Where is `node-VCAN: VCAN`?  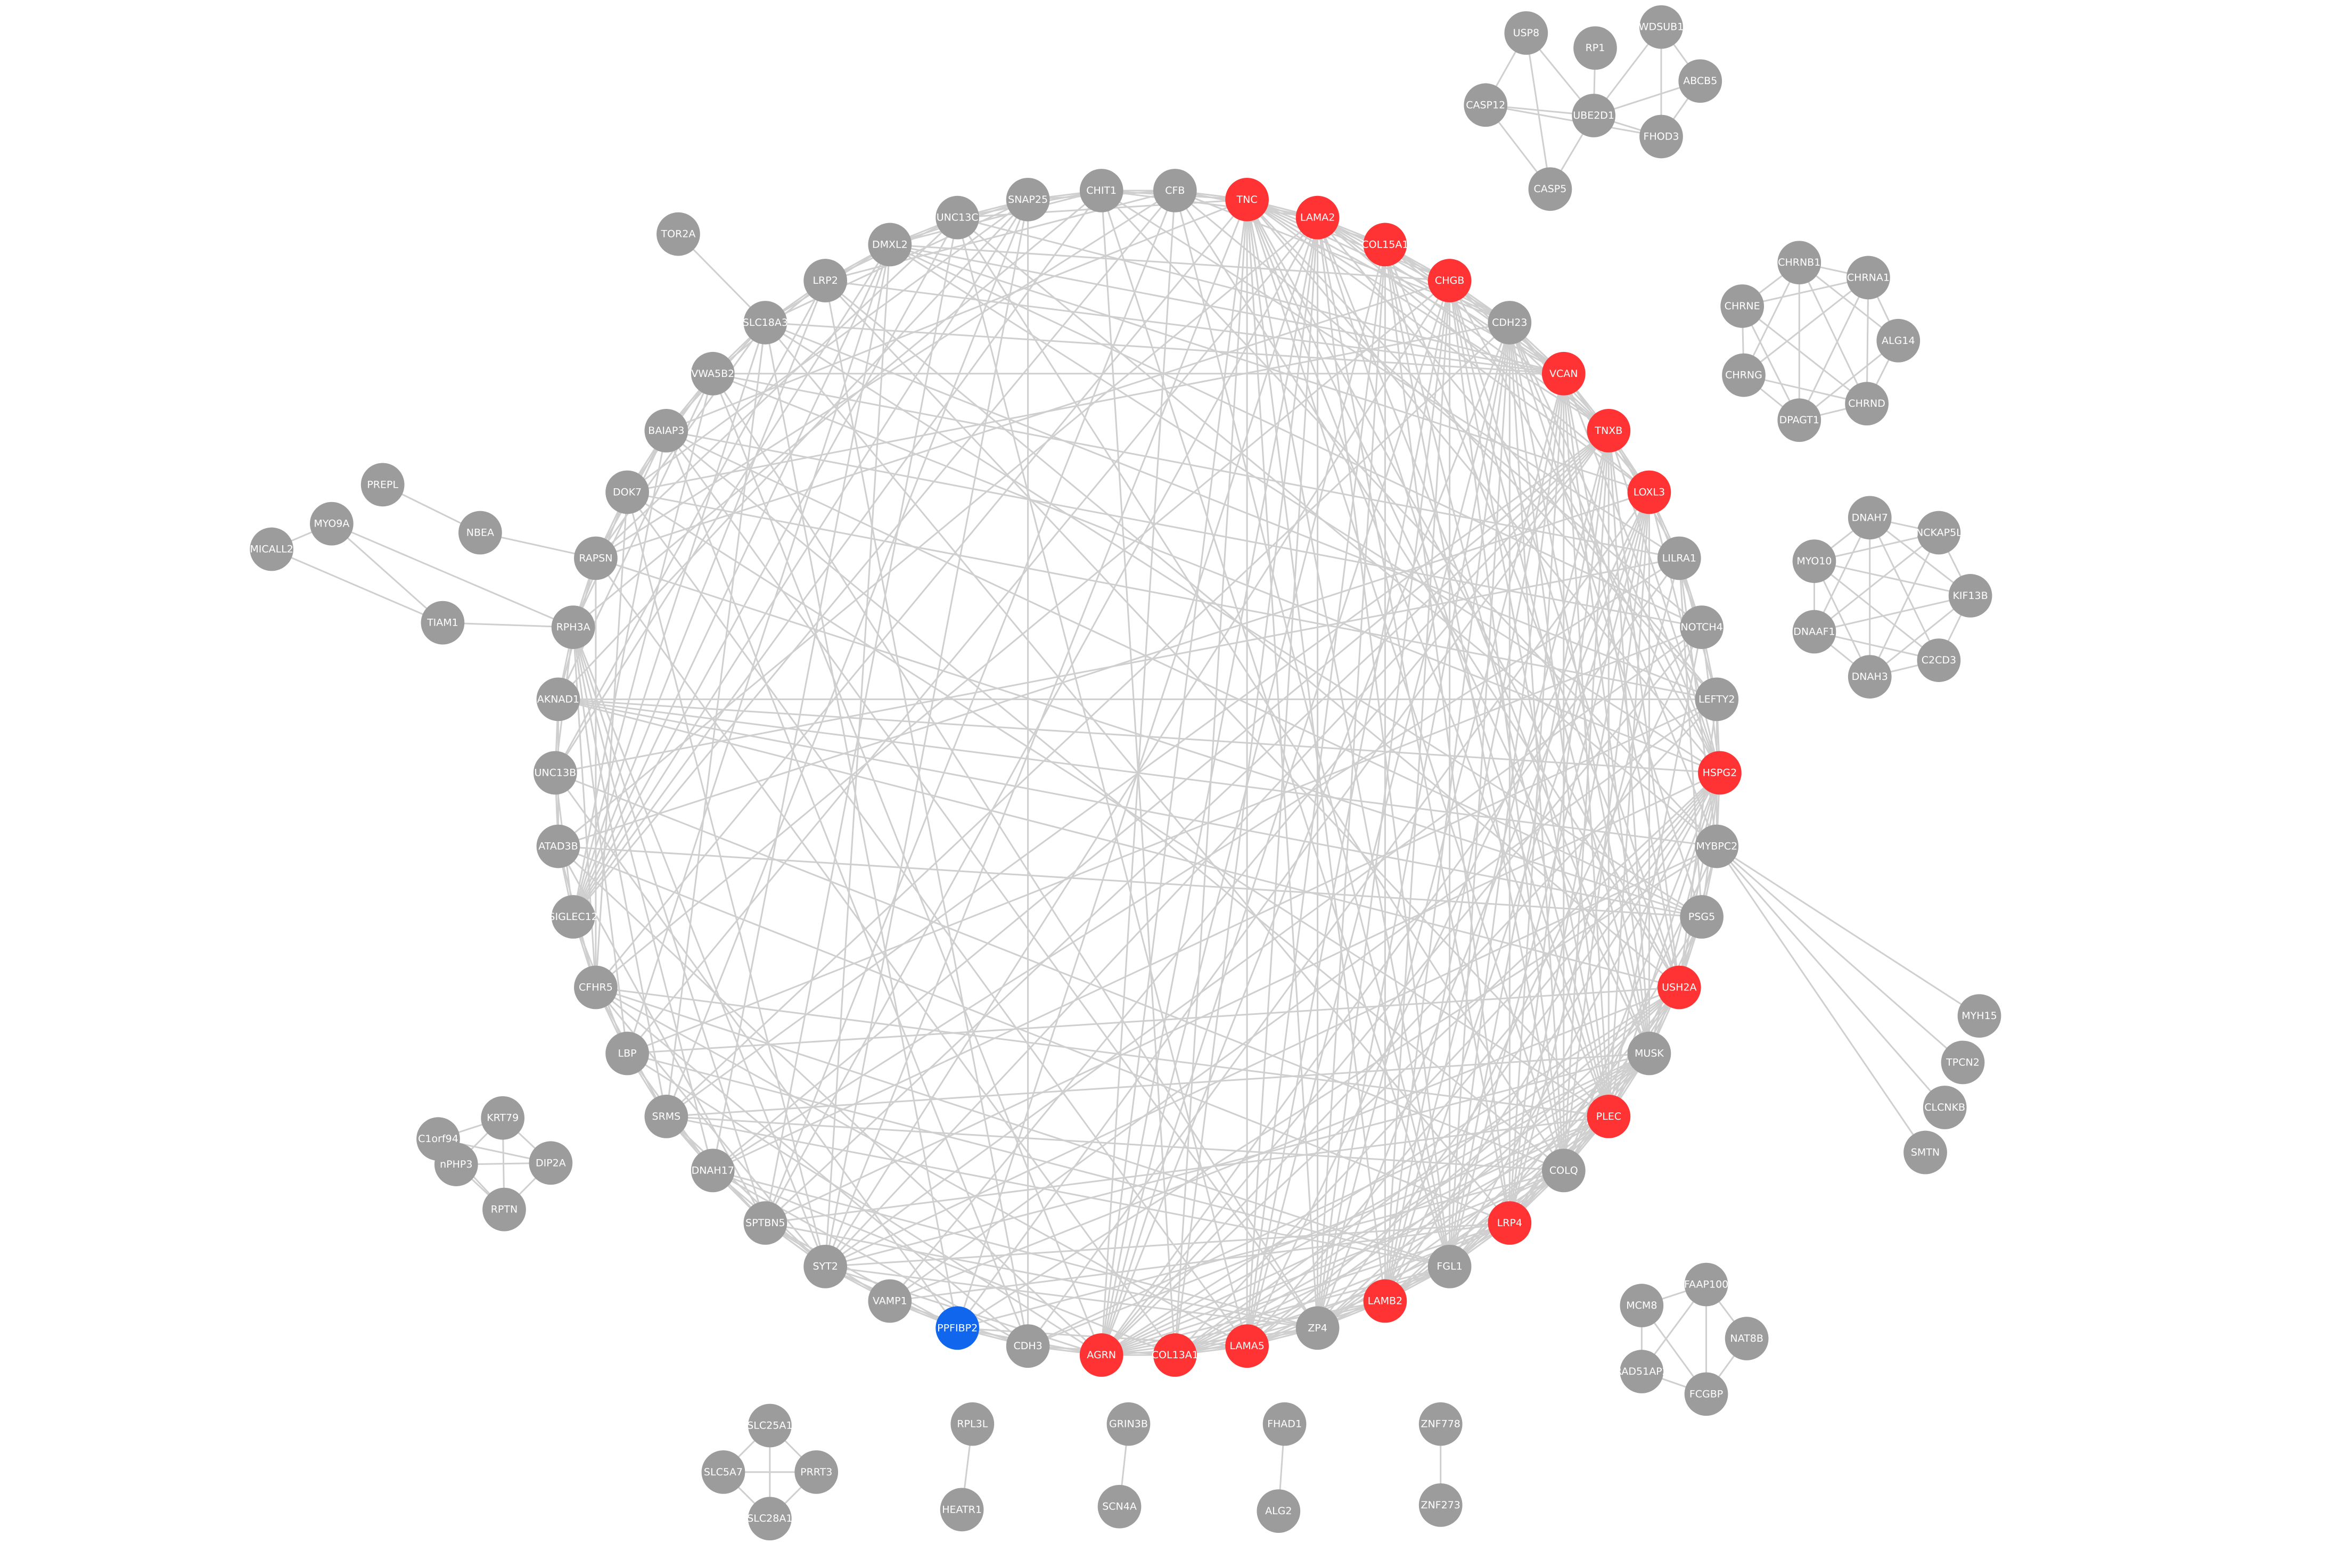
node-VCAN: VCAN is located at coordinates (1563, 373).